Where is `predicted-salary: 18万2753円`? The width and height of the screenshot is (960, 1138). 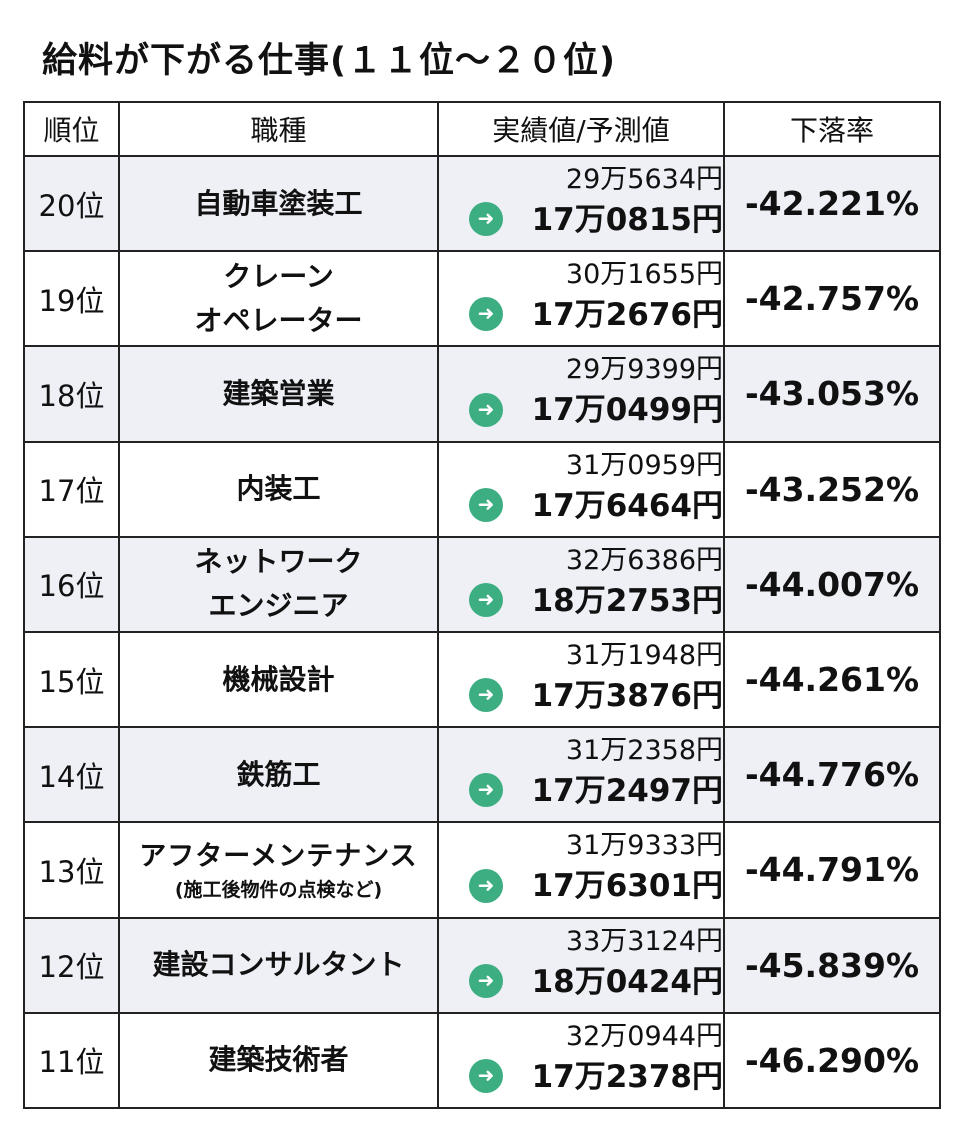
predicted-salary: 18万2753円 is located at coordinates (627, 600).